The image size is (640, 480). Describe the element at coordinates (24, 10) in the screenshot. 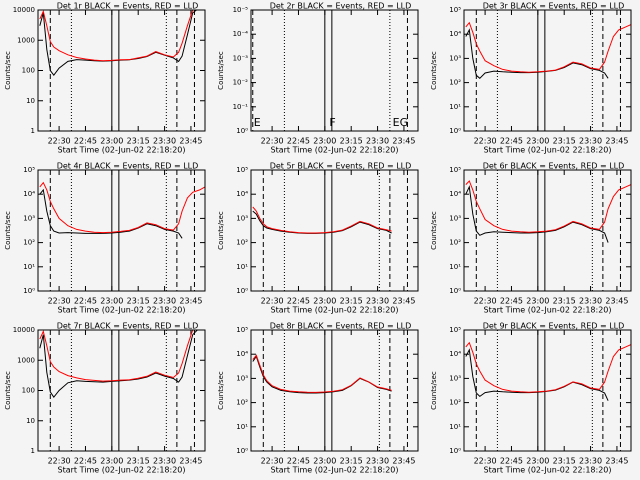

I see `y-tick-label: 10000` at that location.